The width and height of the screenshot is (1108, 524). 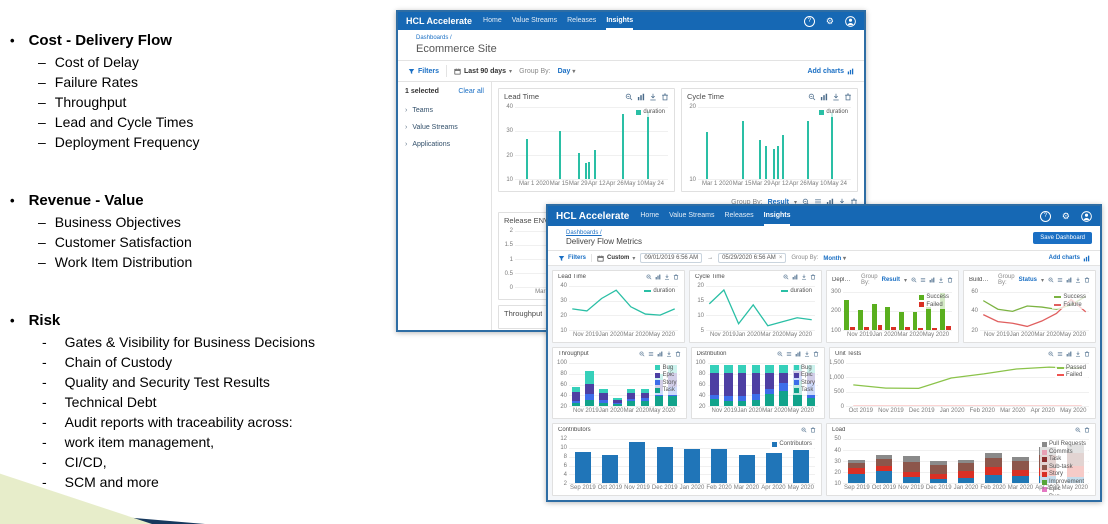 What do you see at coordinates (662, 277) in the screenshot?
I see `chart-toolbar` at bounding box center [662, 277].